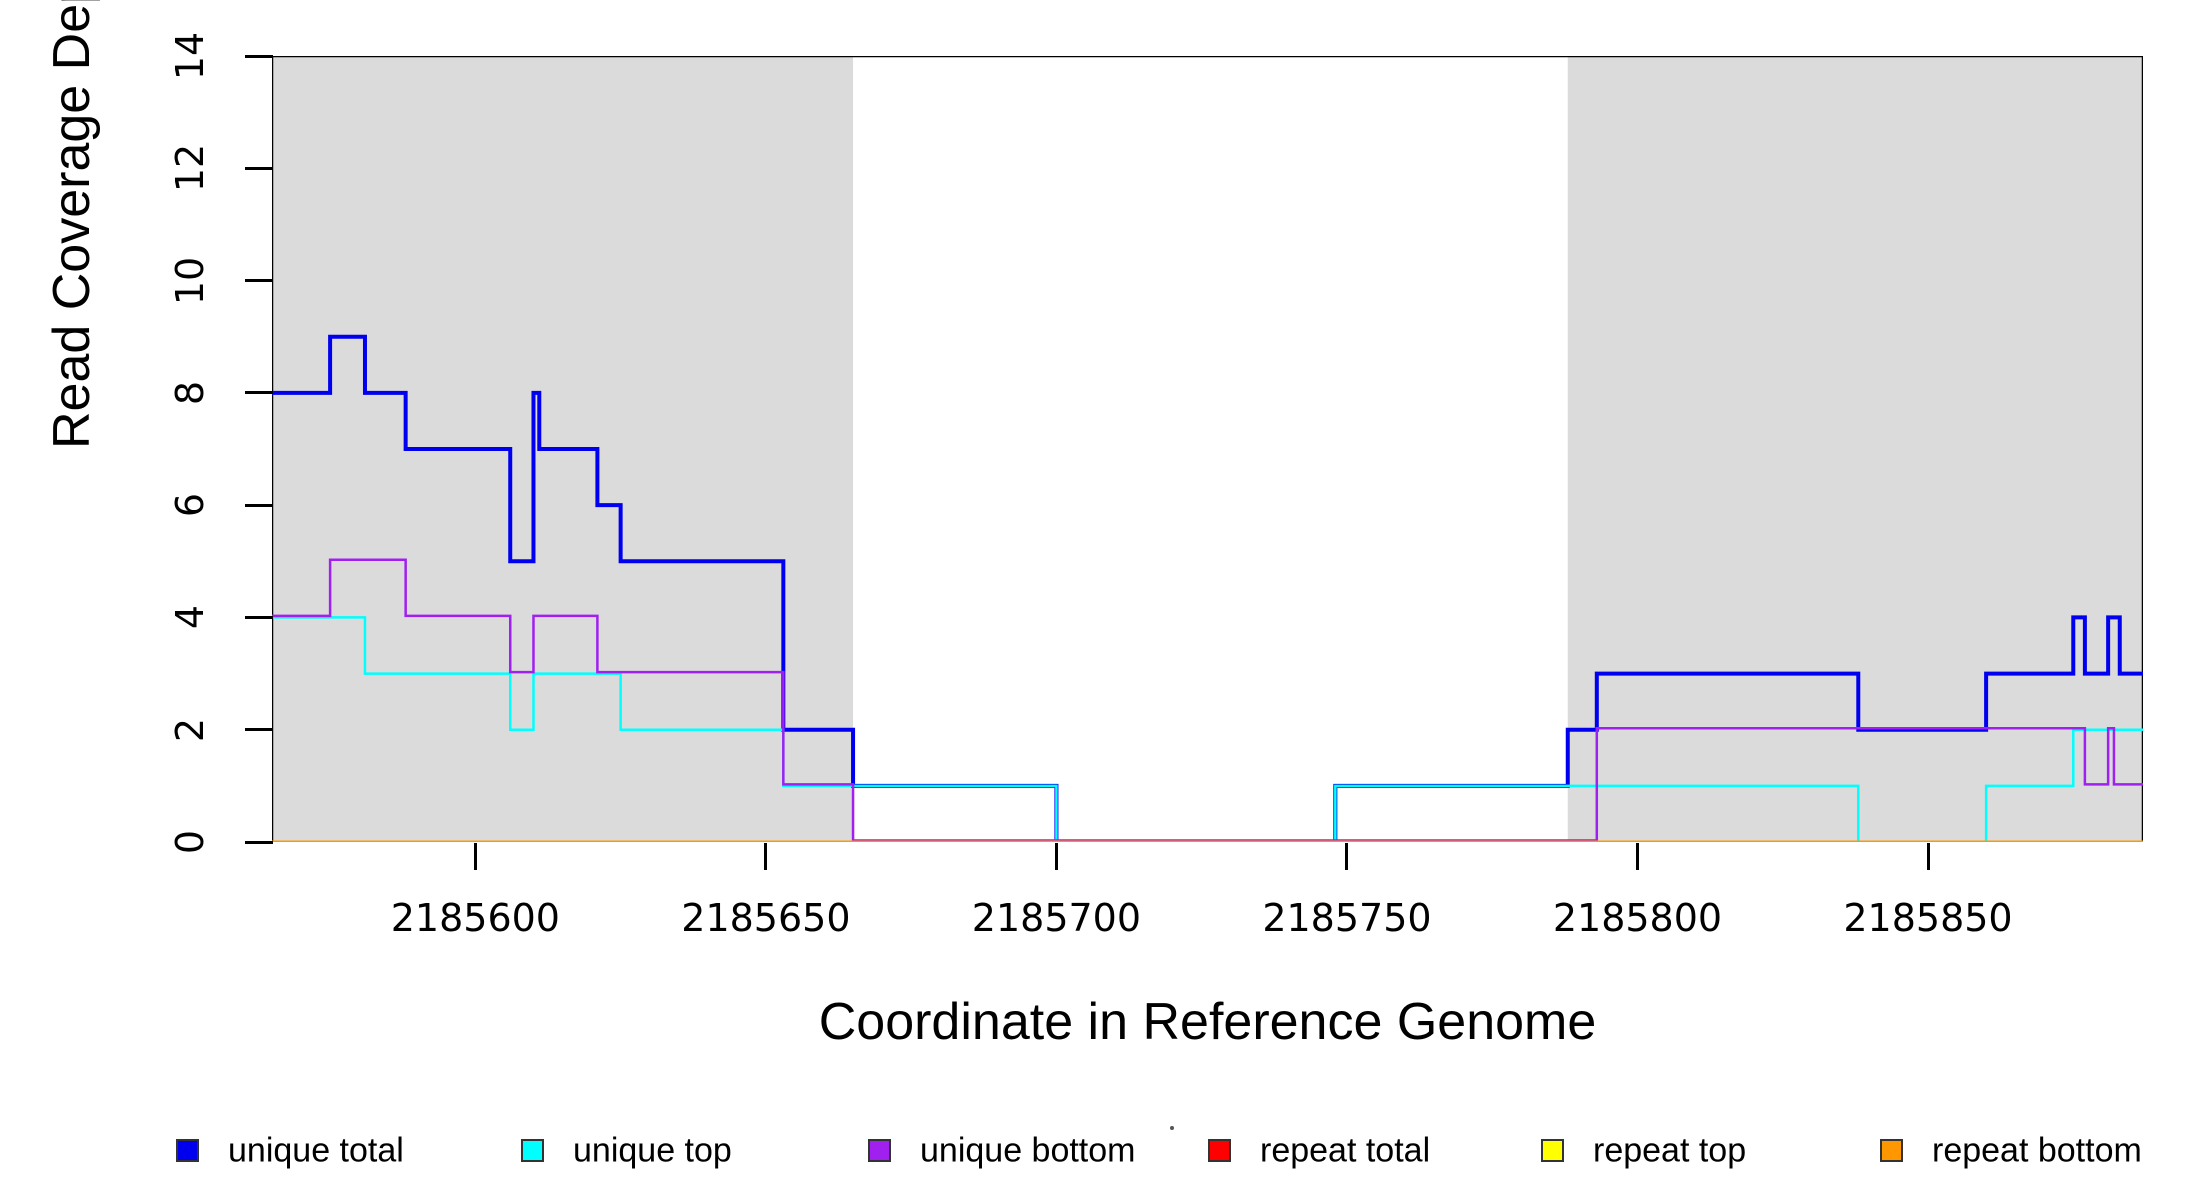 Image resolution: width=2200 pixels, height=1200 pixels. What do you see at coordinates (190, 56) in the screenshot?
I see `y-tick-label: 14` at bounding box center [190, 56].